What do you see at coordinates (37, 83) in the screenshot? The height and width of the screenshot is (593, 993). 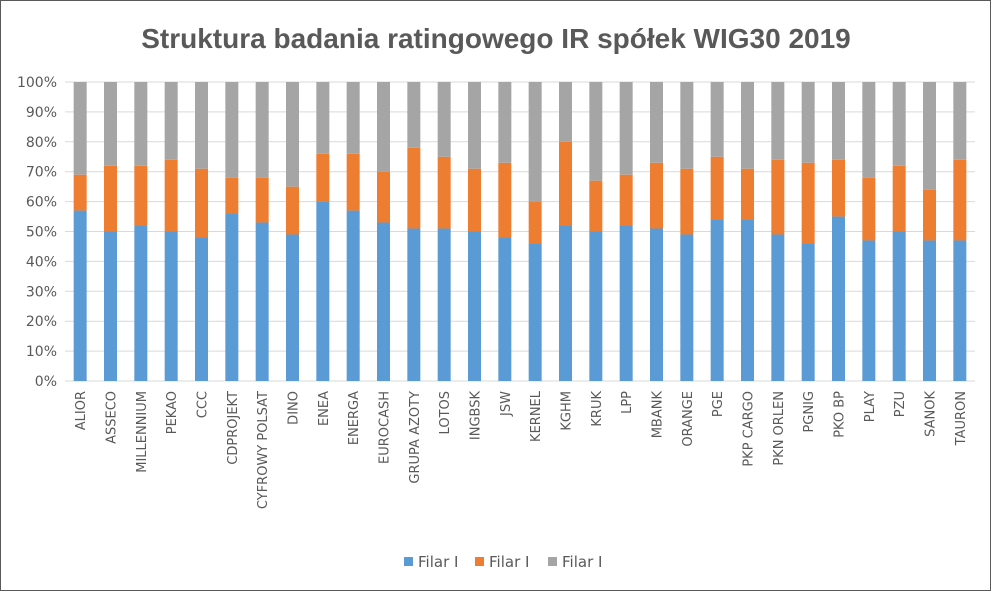 I see `y-tick-label: 100%` at bounding box center [37, 83].